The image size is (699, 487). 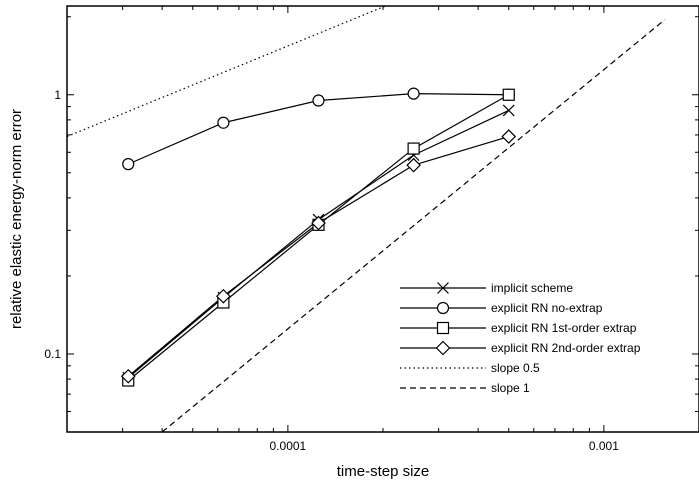 I want to click on y-tick-label: 1, so click(x=57, y=95).